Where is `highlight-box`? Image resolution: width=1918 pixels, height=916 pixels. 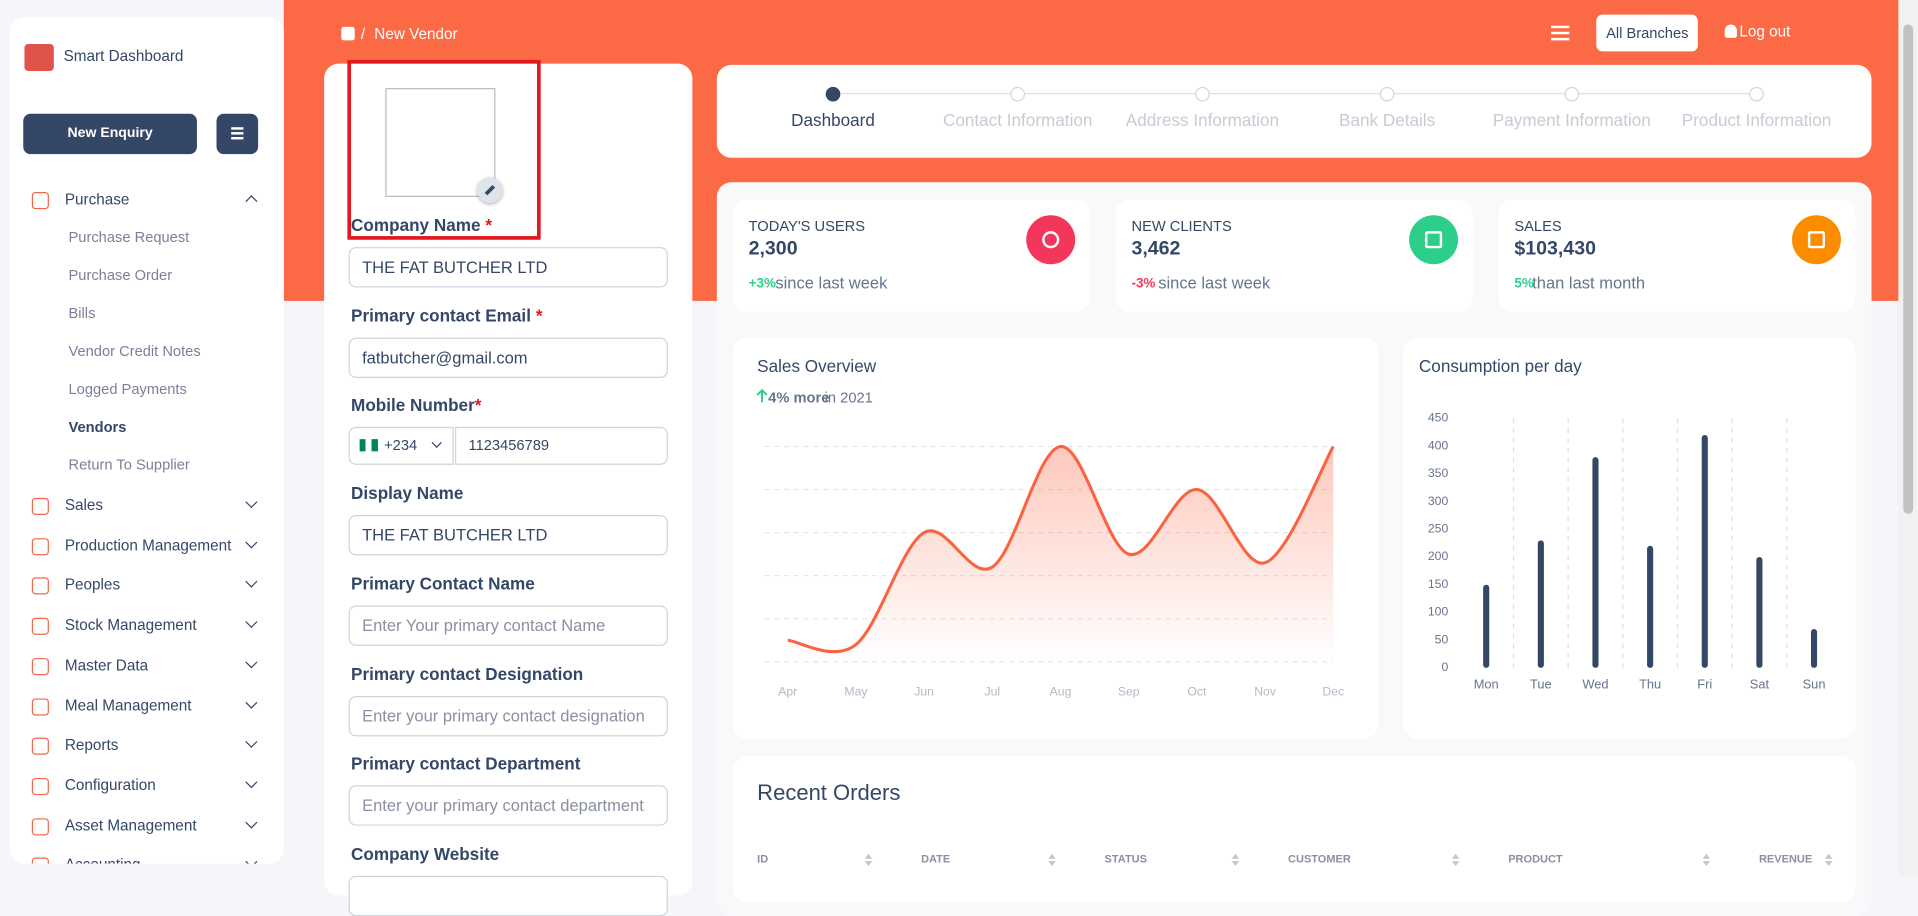 highlight-box is located at coordinates (444, 149).